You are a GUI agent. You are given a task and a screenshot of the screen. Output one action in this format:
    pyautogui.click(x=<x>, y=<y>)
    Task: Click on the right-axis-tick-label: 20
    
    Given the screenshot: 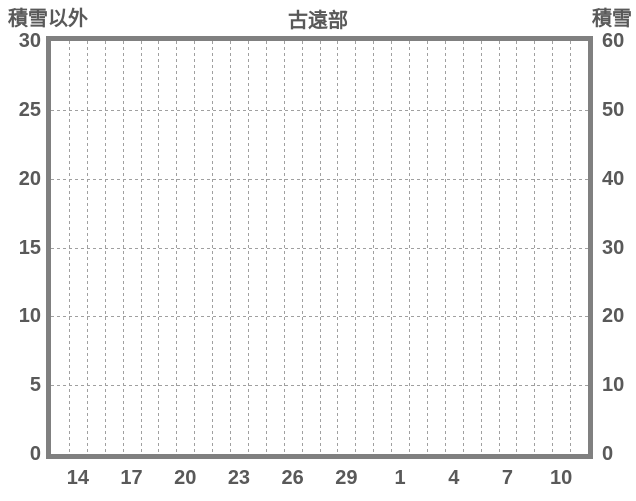 What is the action you would take?
    pyautogui.click(x=613, y=316)
    